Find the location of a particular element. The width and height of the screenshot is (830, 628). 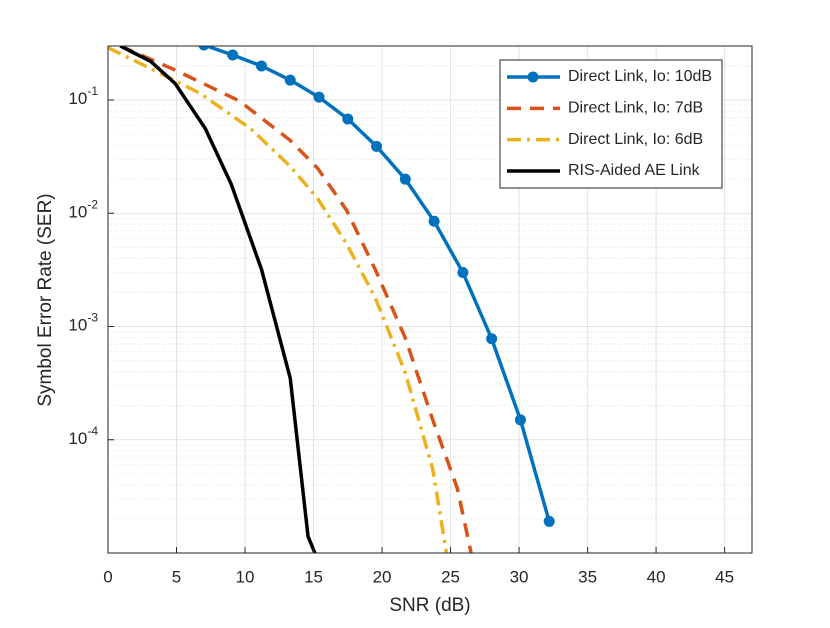

x-tick-label: 25 is located at coordinates (450, 576).